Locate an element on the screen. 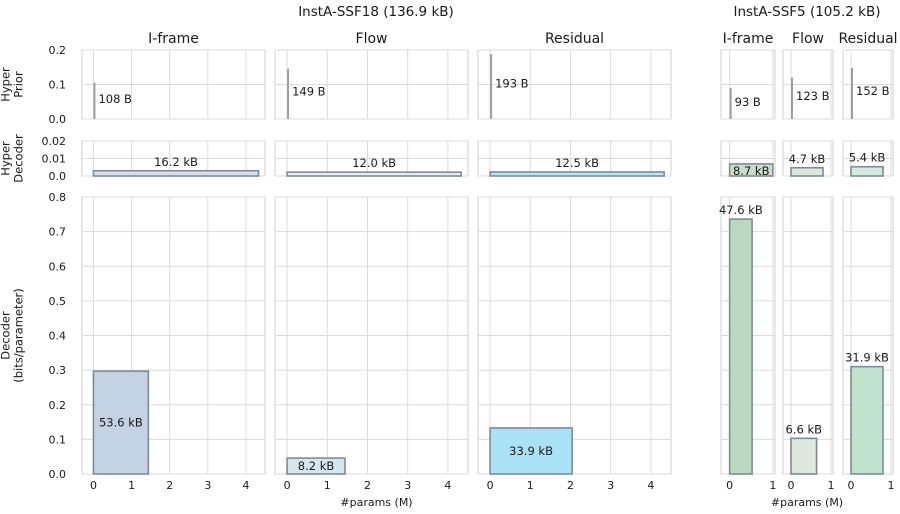 The height and width of the screenshot is (514, 900). data-label: 8.2 kB is located at coordinates (316, 466).